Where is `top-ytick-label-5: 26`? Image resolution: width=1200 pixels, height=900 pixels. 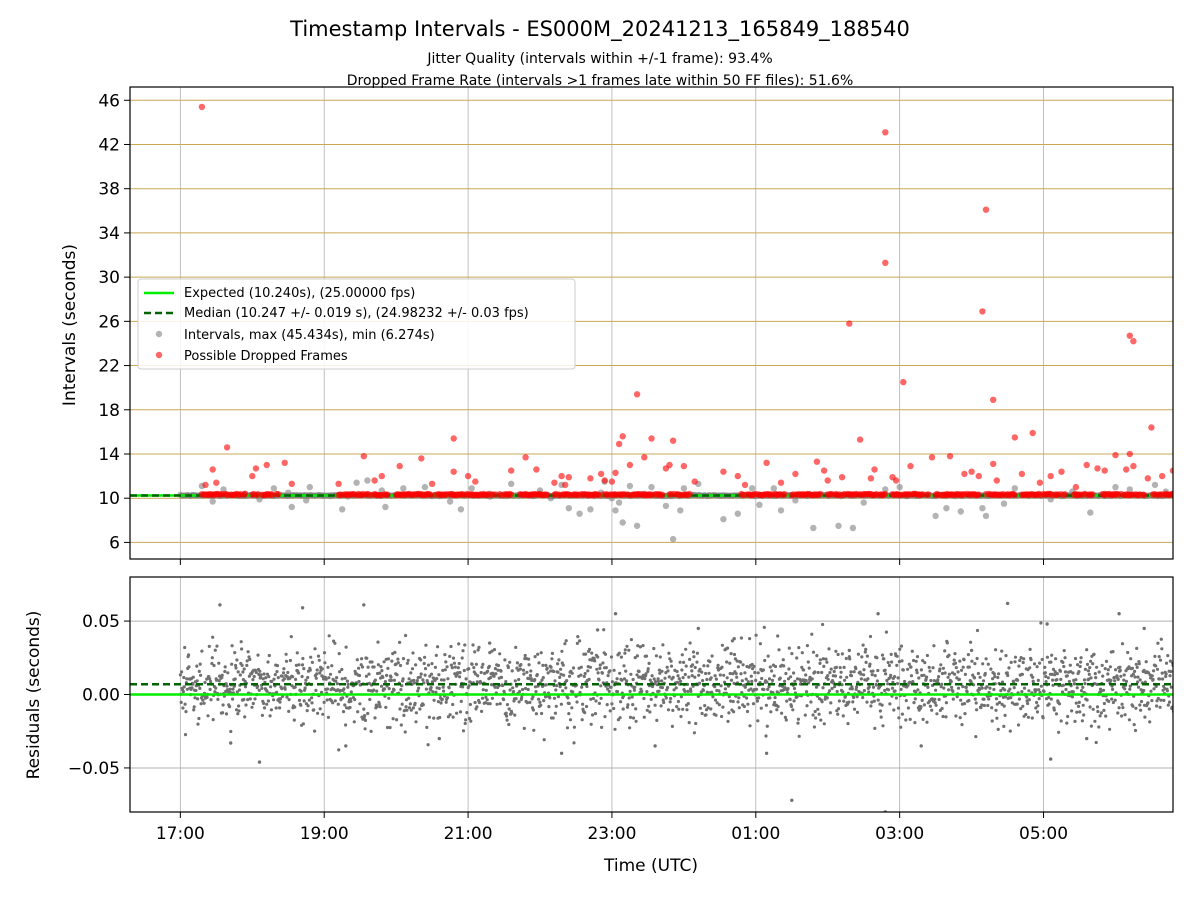 top-ytick-label-5: 26 is located at coordinates (109, 322).